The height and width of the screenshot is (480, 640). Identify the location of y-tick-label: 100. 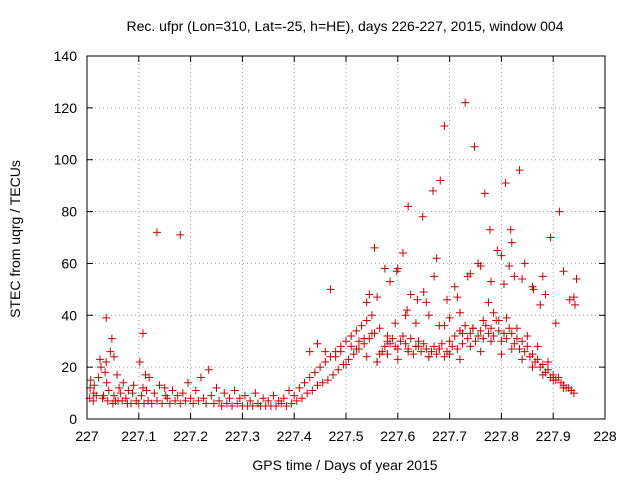
(66, 160).